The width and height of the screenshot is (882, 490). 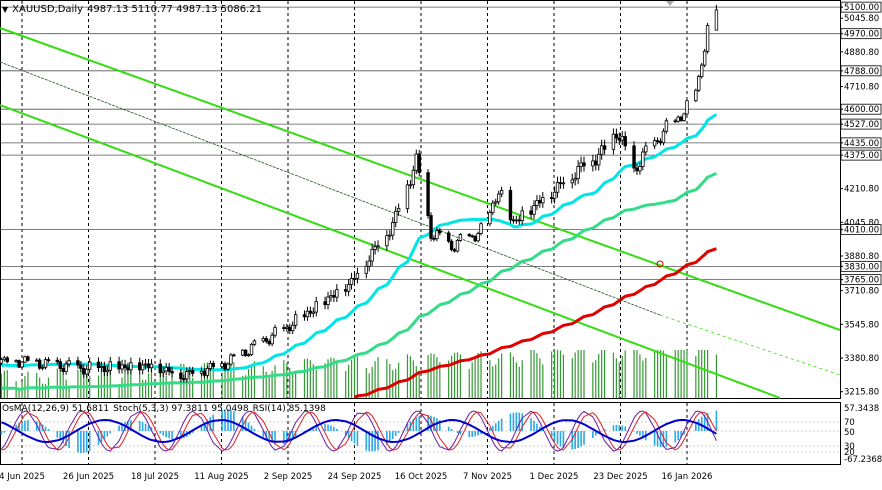 What do you see at coordinates (670, 3) in the screenshot?
I see `chart-shift-icon` at bounding box center [670, 3].